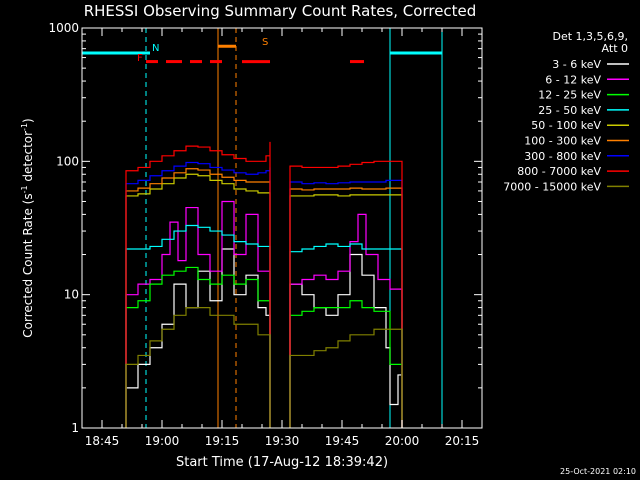  Describe the element at coordinates (265, 42) in the screenshot. I see `saa-flag-label: S` at that location.